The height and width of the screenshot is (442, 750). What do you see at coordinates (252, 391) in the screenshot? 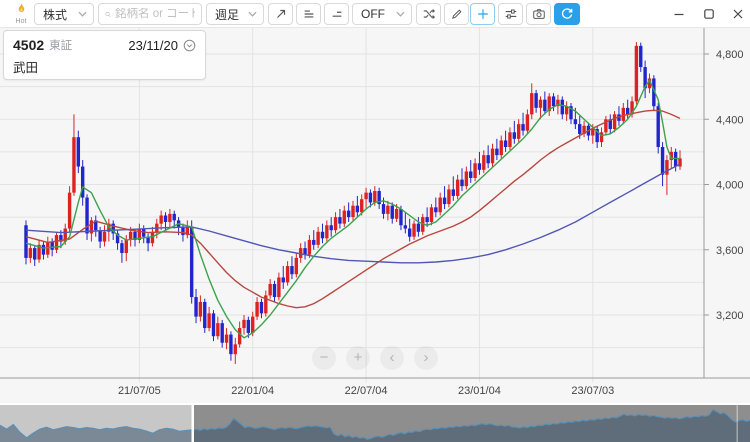
I see `svg-text: 22/01/04` at bounding box center [252, 391].